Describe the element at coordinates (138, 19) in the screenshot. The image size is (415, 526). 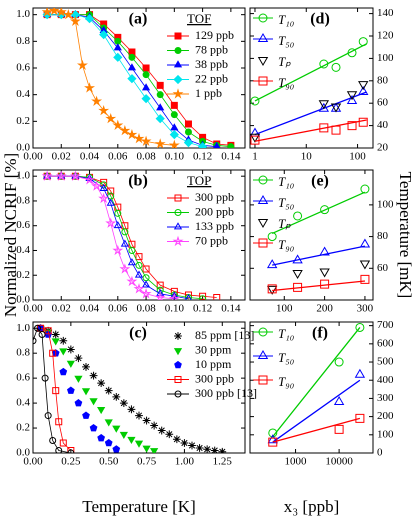
I see `panel-label: (a)` at that location.